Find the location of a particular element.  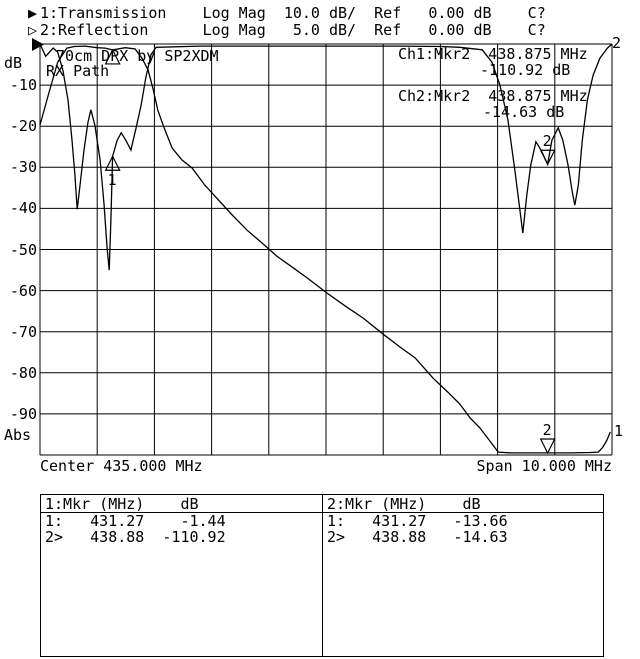

marker-number-label: 1 is located at coordinates (112, 180).